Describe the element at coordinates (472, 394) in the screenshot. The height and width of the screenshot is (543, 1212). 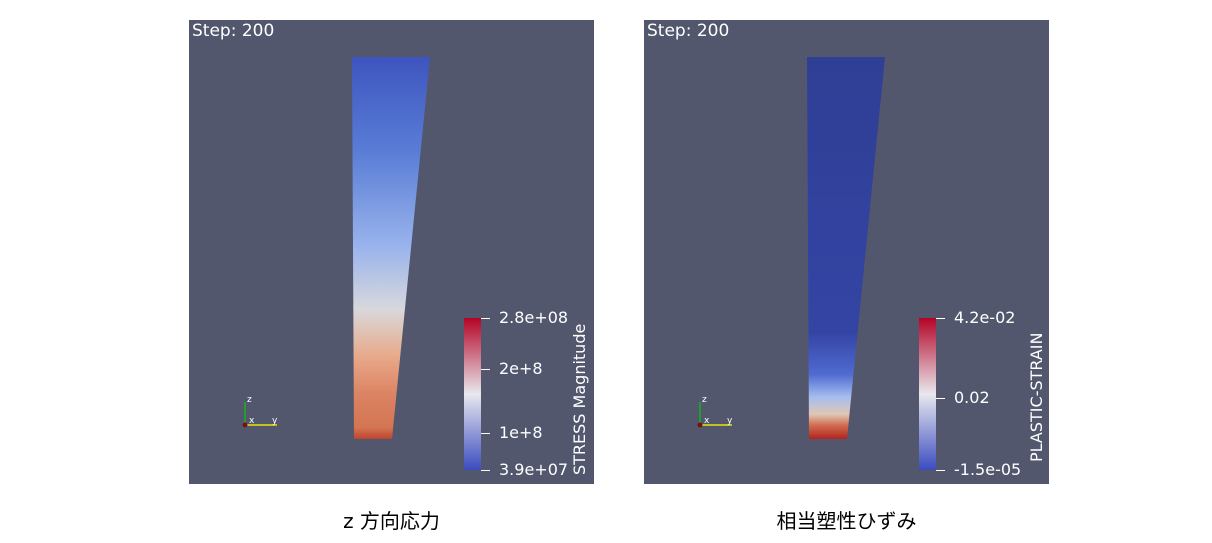
I see `stress-colorbar` at that location.